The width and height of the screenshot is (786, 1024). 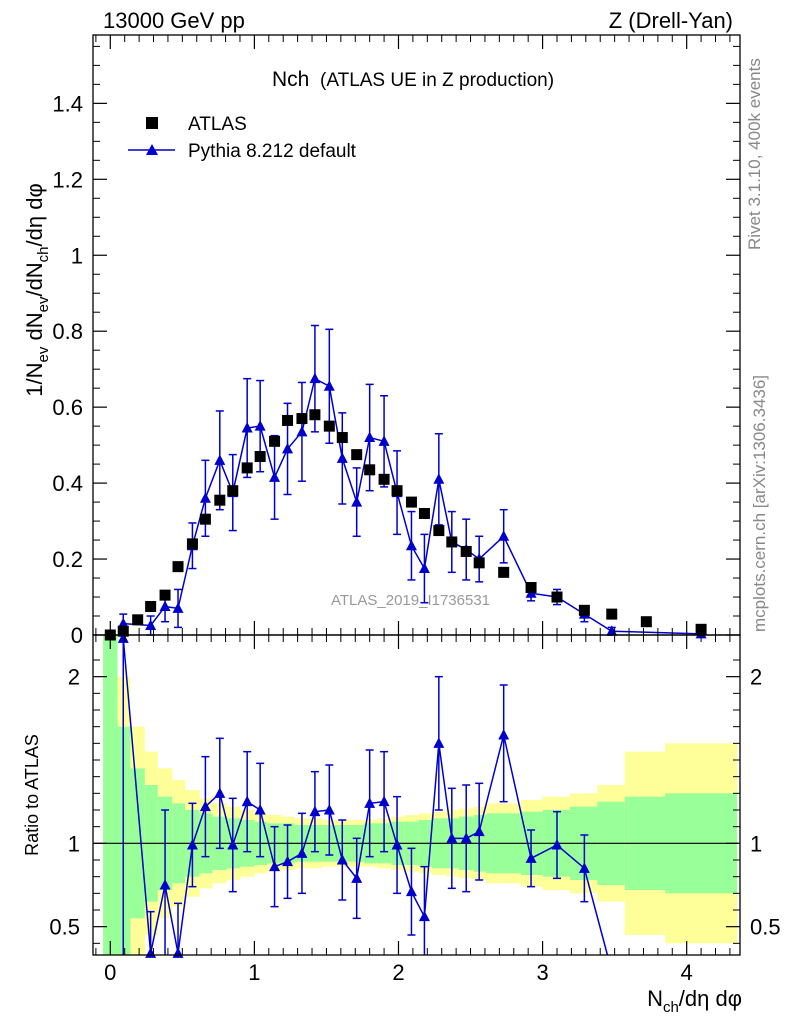 I want to click on y-tick-label: 0.8, so click(x=67, y=331).